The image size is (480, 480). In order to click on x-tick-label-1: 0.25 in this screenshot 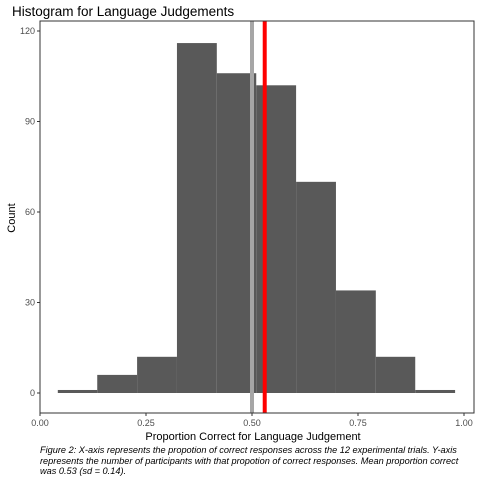, I will do `click(146, 423)`.